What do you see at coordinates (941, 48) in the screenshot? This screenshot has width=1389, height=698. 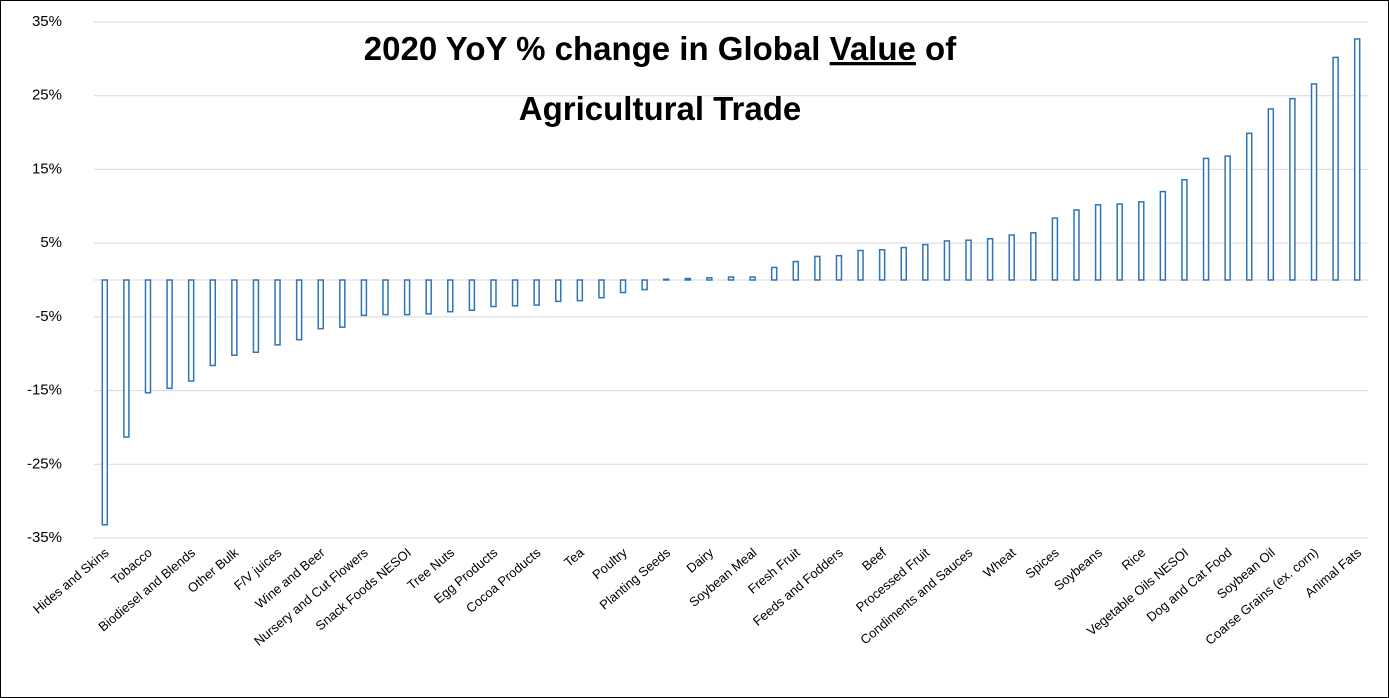 I see `title-part: of` at bounding box center [941, 48].